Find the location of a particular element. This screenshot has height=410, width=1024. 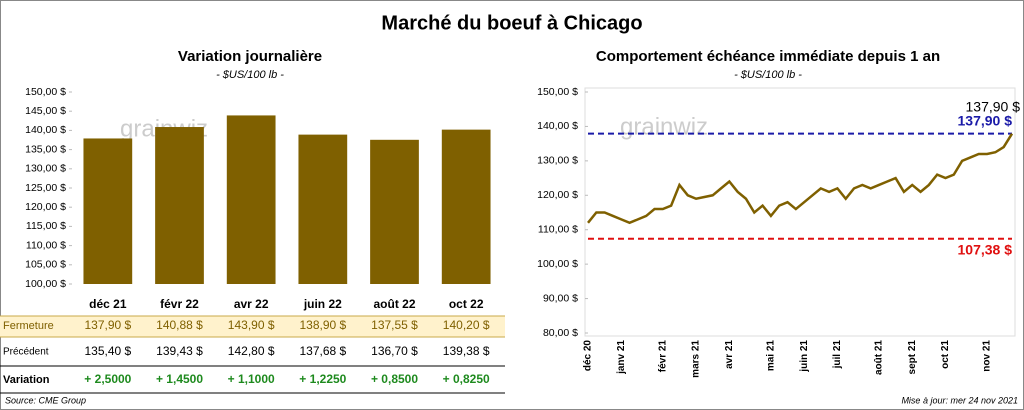

cell: 140,20 $ is located at coordinates (466, 325).